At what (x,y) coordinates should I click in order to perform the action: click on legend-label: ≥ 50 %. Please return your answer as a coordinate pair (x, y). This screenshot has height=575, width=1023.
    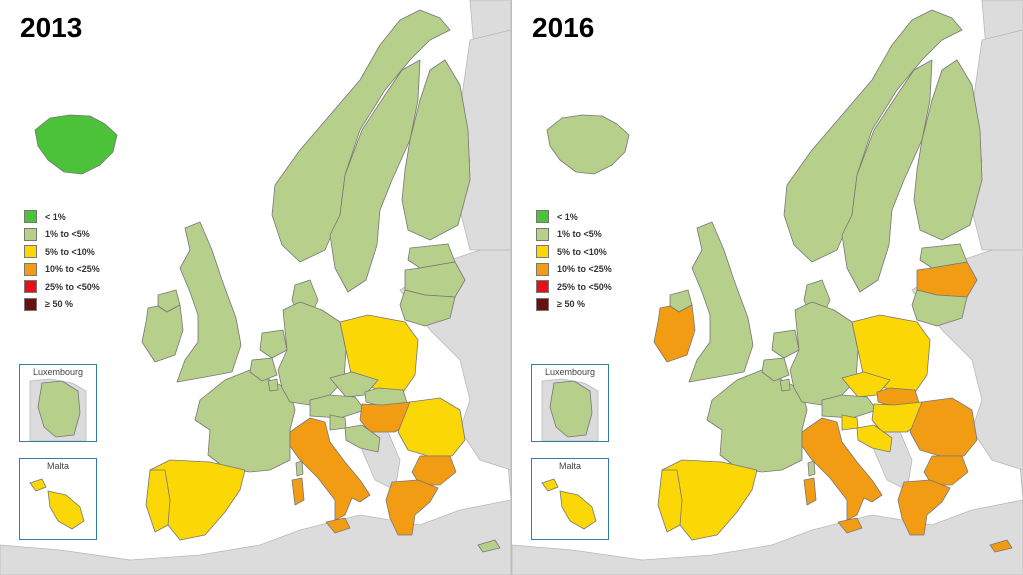
    Looking at the image, I should click on (59, 304).